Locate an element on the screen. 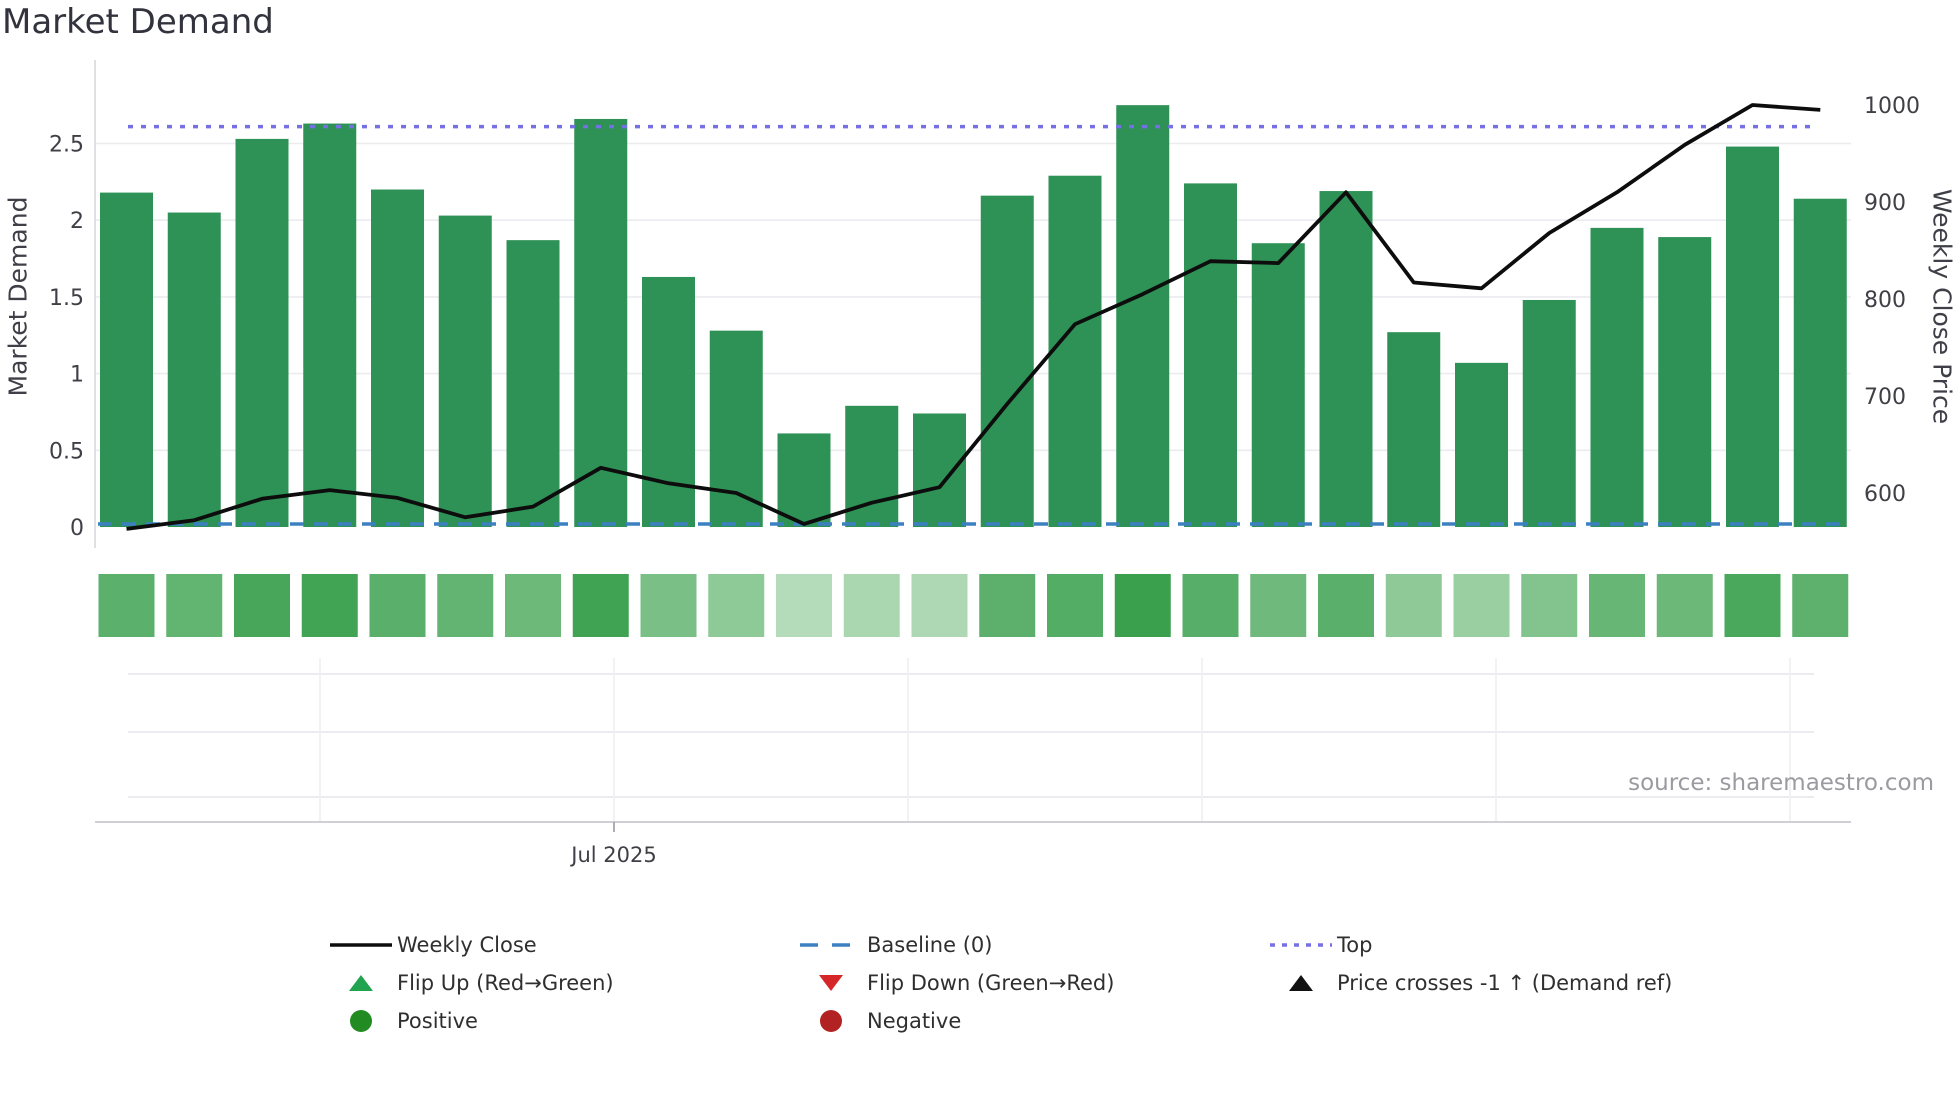  left-axis-tick-label: 0 is located at coordinates (77, 528).